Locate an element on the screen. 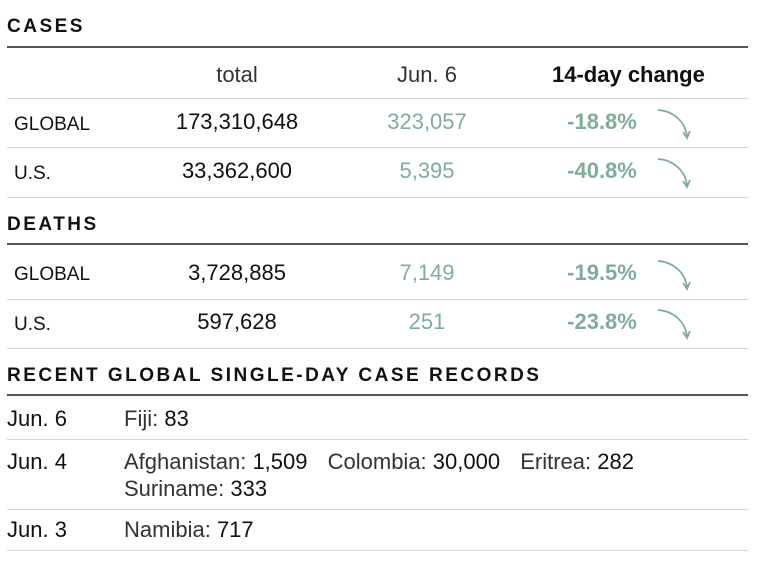  today-value: 251 is located at coordinates (427, 321).